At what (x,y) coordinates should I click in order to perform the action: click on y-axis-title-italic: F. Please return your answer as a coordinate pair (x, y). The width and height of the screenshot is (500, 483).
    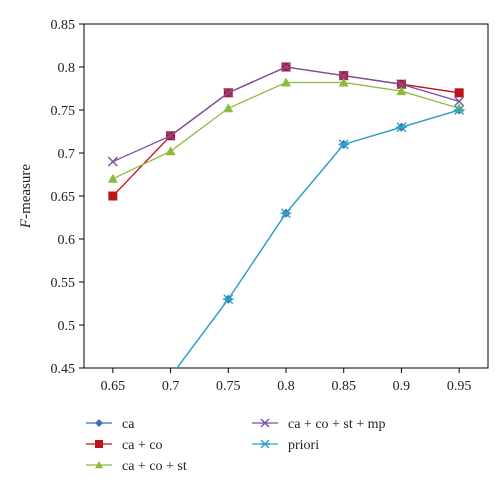
    Looking at the image, I should click on (26, 223).